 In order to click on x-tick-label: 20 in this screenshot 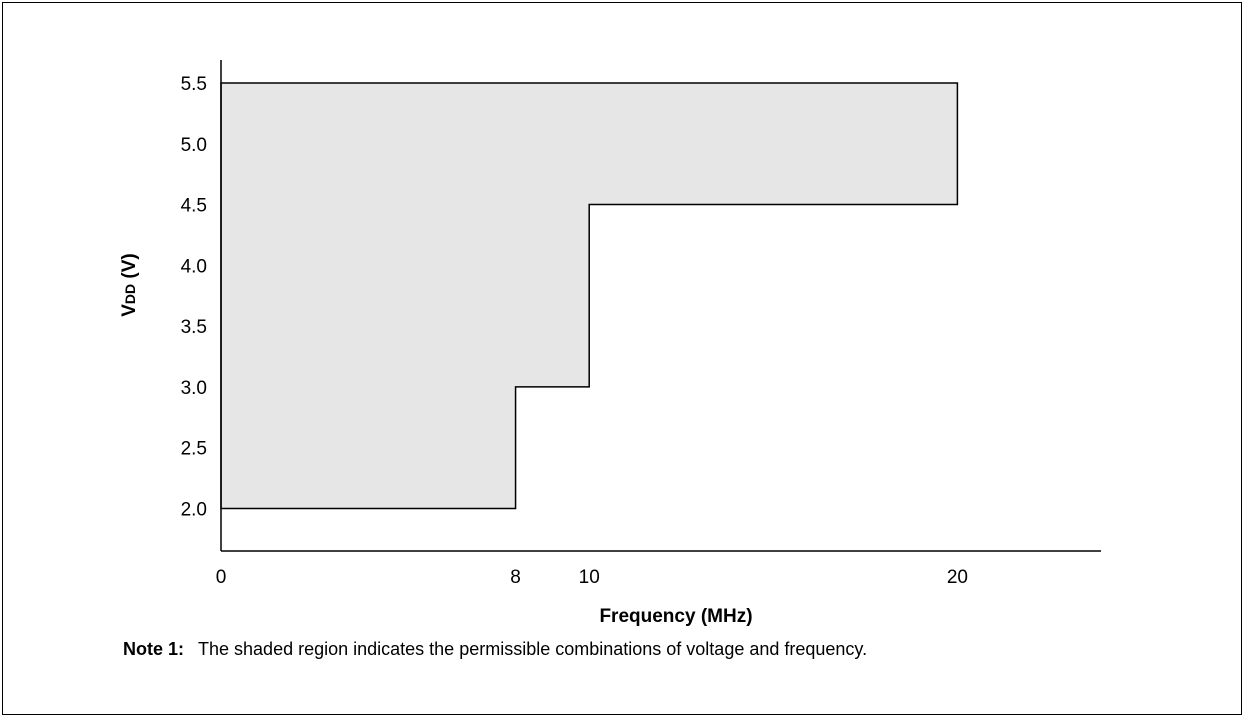, I will do `click(957, 577)`.